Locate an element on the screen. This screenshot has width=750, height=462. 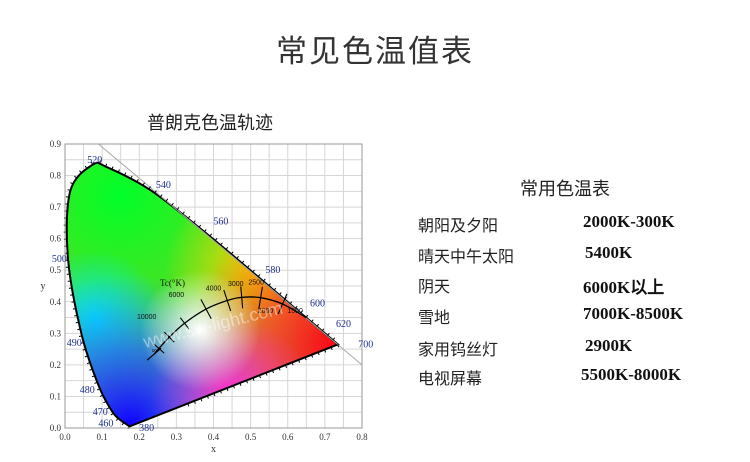
row-label: 电视屏幕 is located at coordinates (450, 378).